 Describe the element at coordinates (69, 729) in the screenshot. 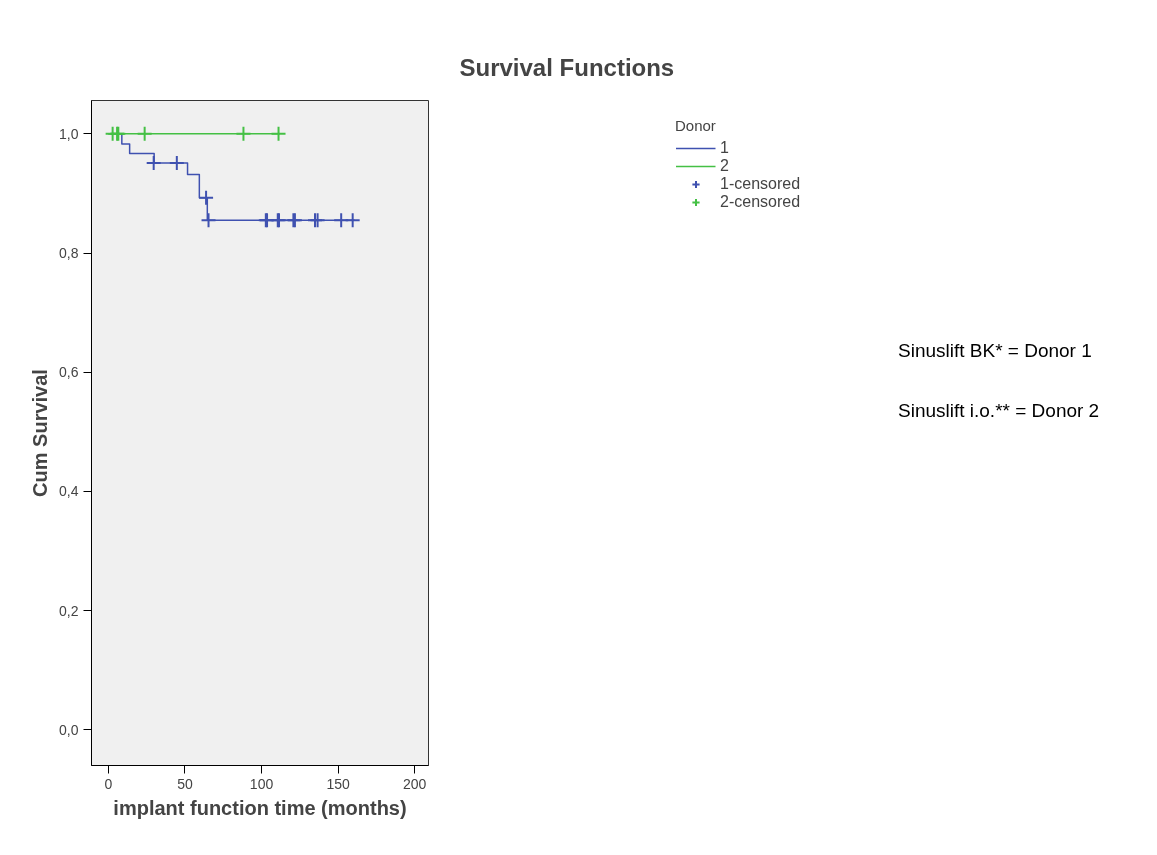

I see `y-tick-label: 0,0` at that location.